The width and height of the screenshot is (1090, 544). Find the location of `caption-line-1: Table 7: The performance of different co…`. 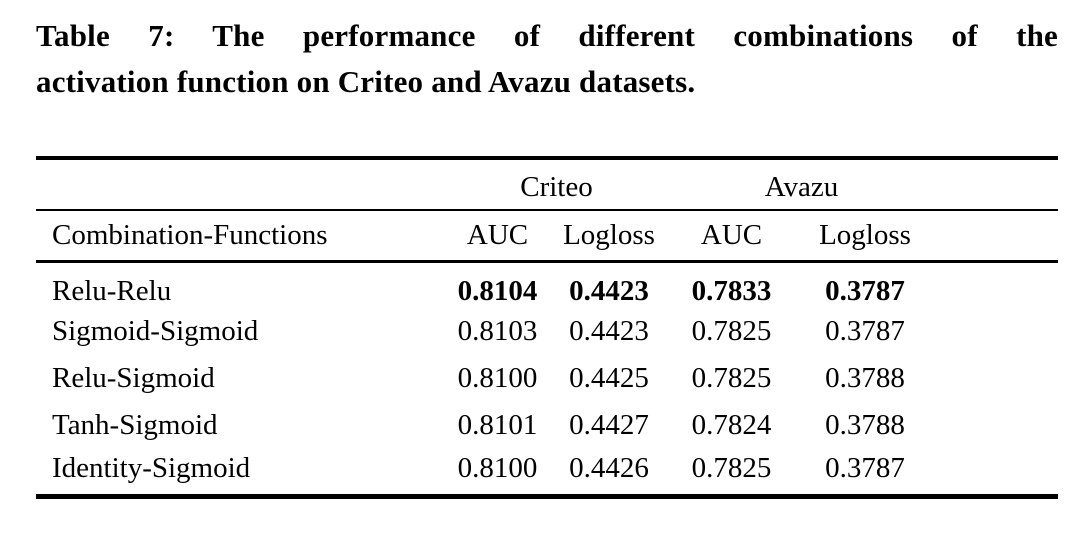

caption-line-1: Table 7: The performance of different co… is located at coordinates (547, 35).